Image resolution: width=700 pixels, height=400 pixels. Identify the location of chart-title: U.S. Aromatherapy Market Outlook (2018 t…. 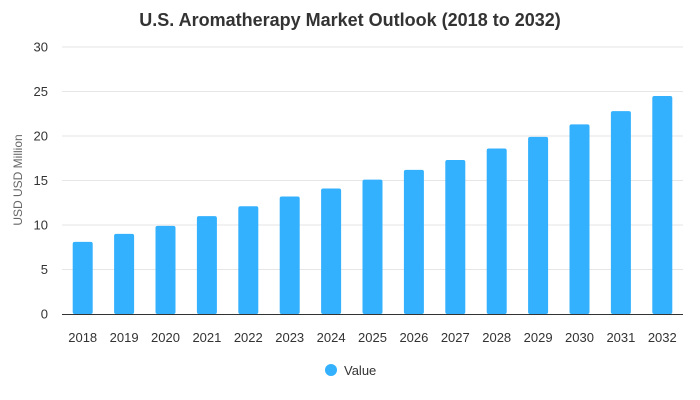
(349, 20).